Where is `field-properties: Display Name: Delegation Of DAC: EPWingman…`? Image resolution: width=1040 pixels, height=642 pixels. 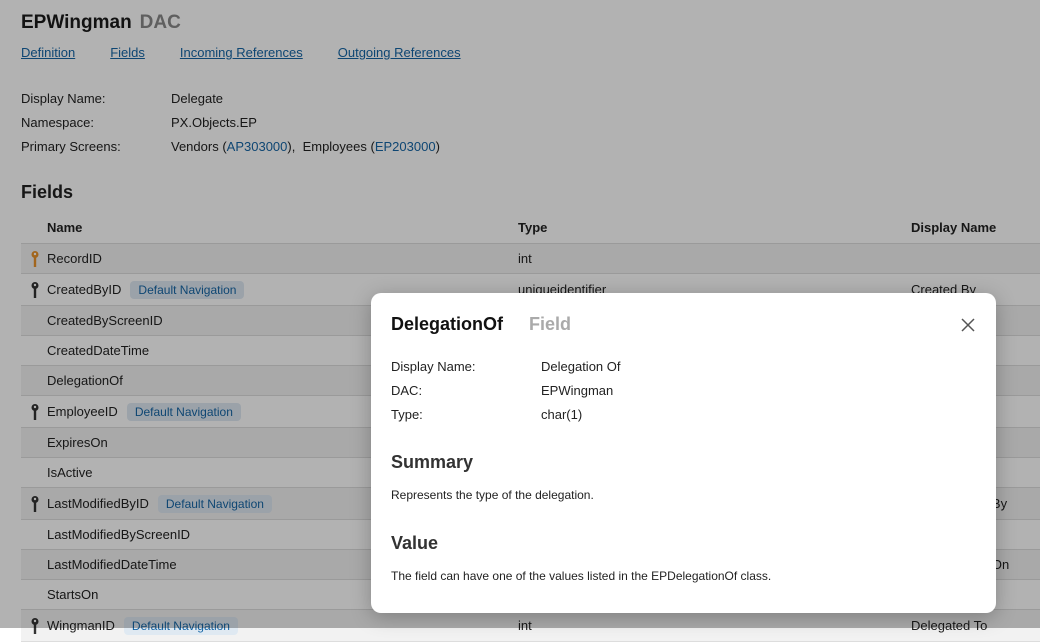
field-properties: Display Name: Delegation Of DAC: EPWingman… is located at coordinates (506, 390).